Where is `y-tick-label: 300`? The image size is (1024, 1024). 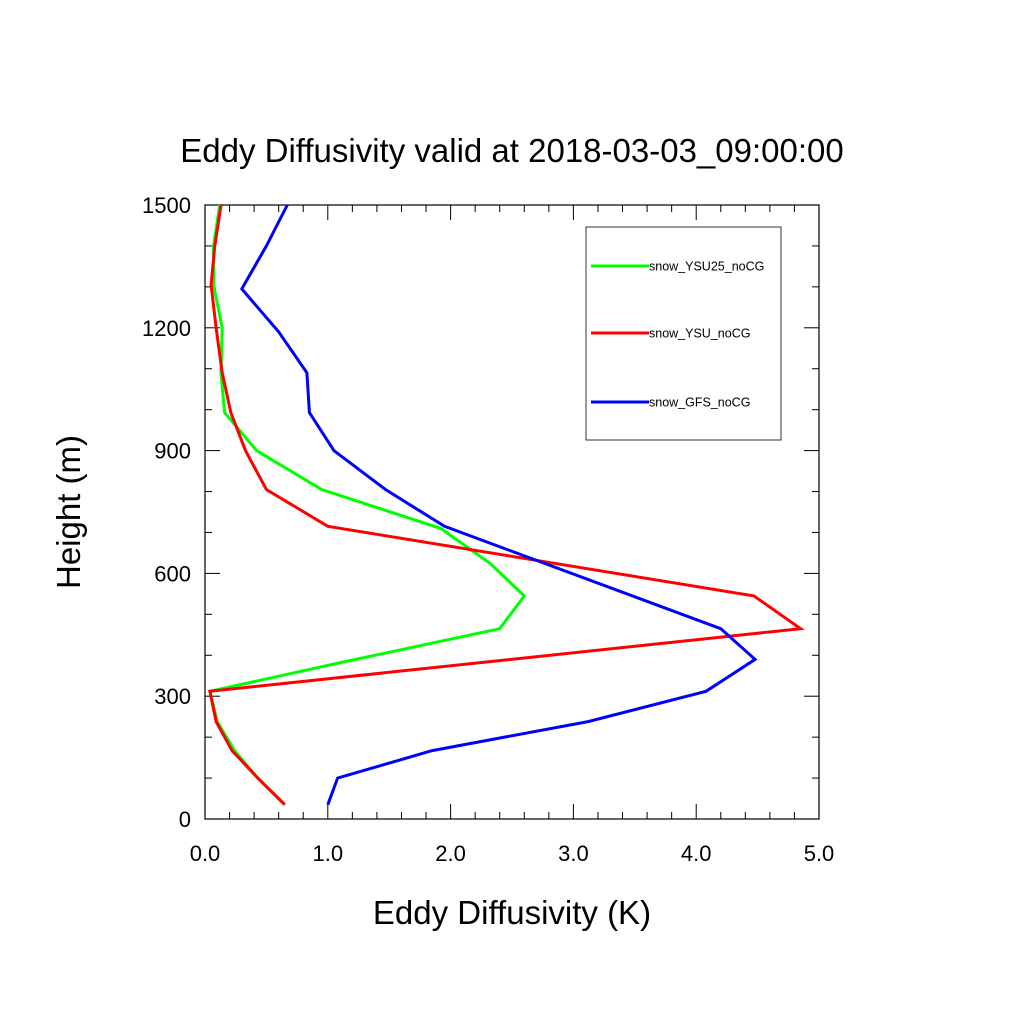 y-tick-label: 300 is located at coordinates (172, 696).